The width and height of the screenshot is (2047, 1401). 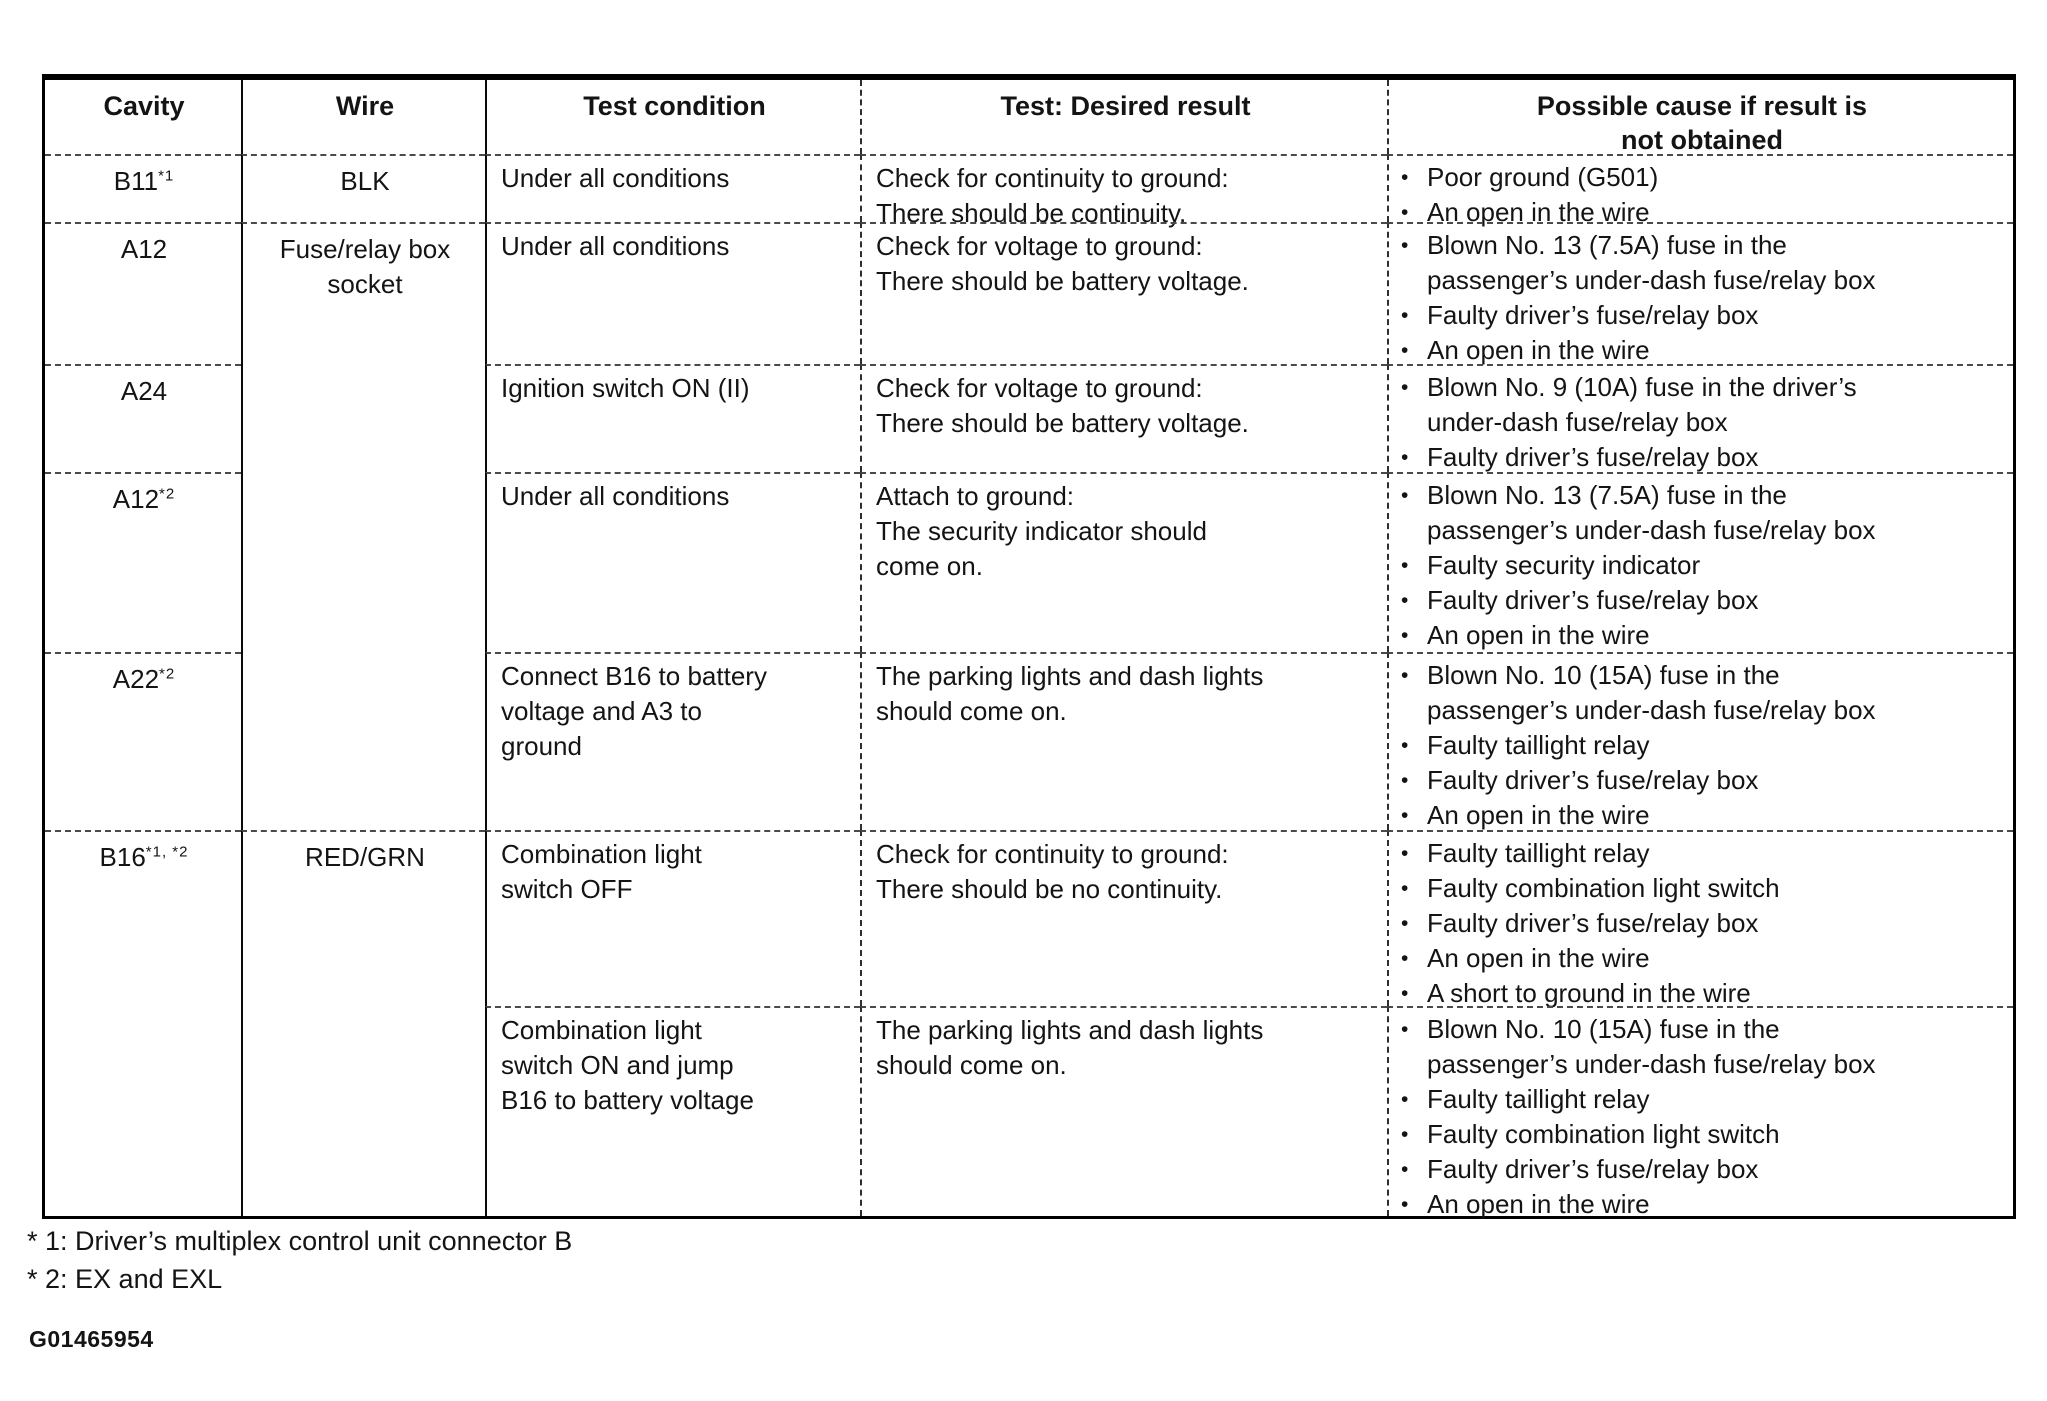 I want to click on wire-cell: Fuse/relay box socket, so click(x=363, y=526).